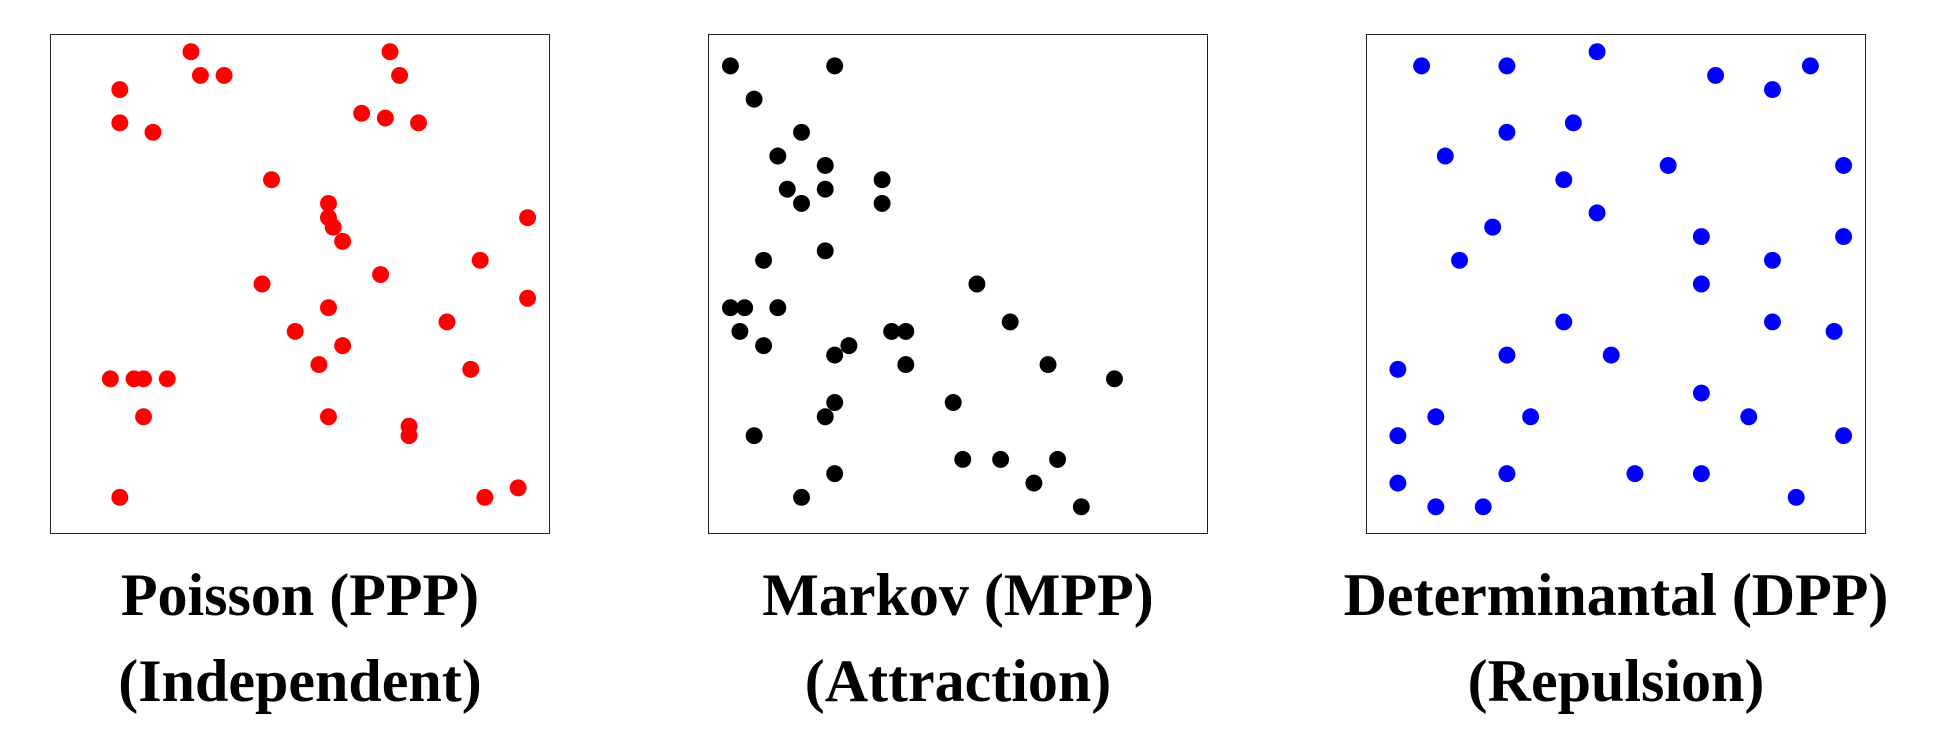 The image size is (1960, 756). I want to click on ppp-scatter-svg, so click(319, 274).